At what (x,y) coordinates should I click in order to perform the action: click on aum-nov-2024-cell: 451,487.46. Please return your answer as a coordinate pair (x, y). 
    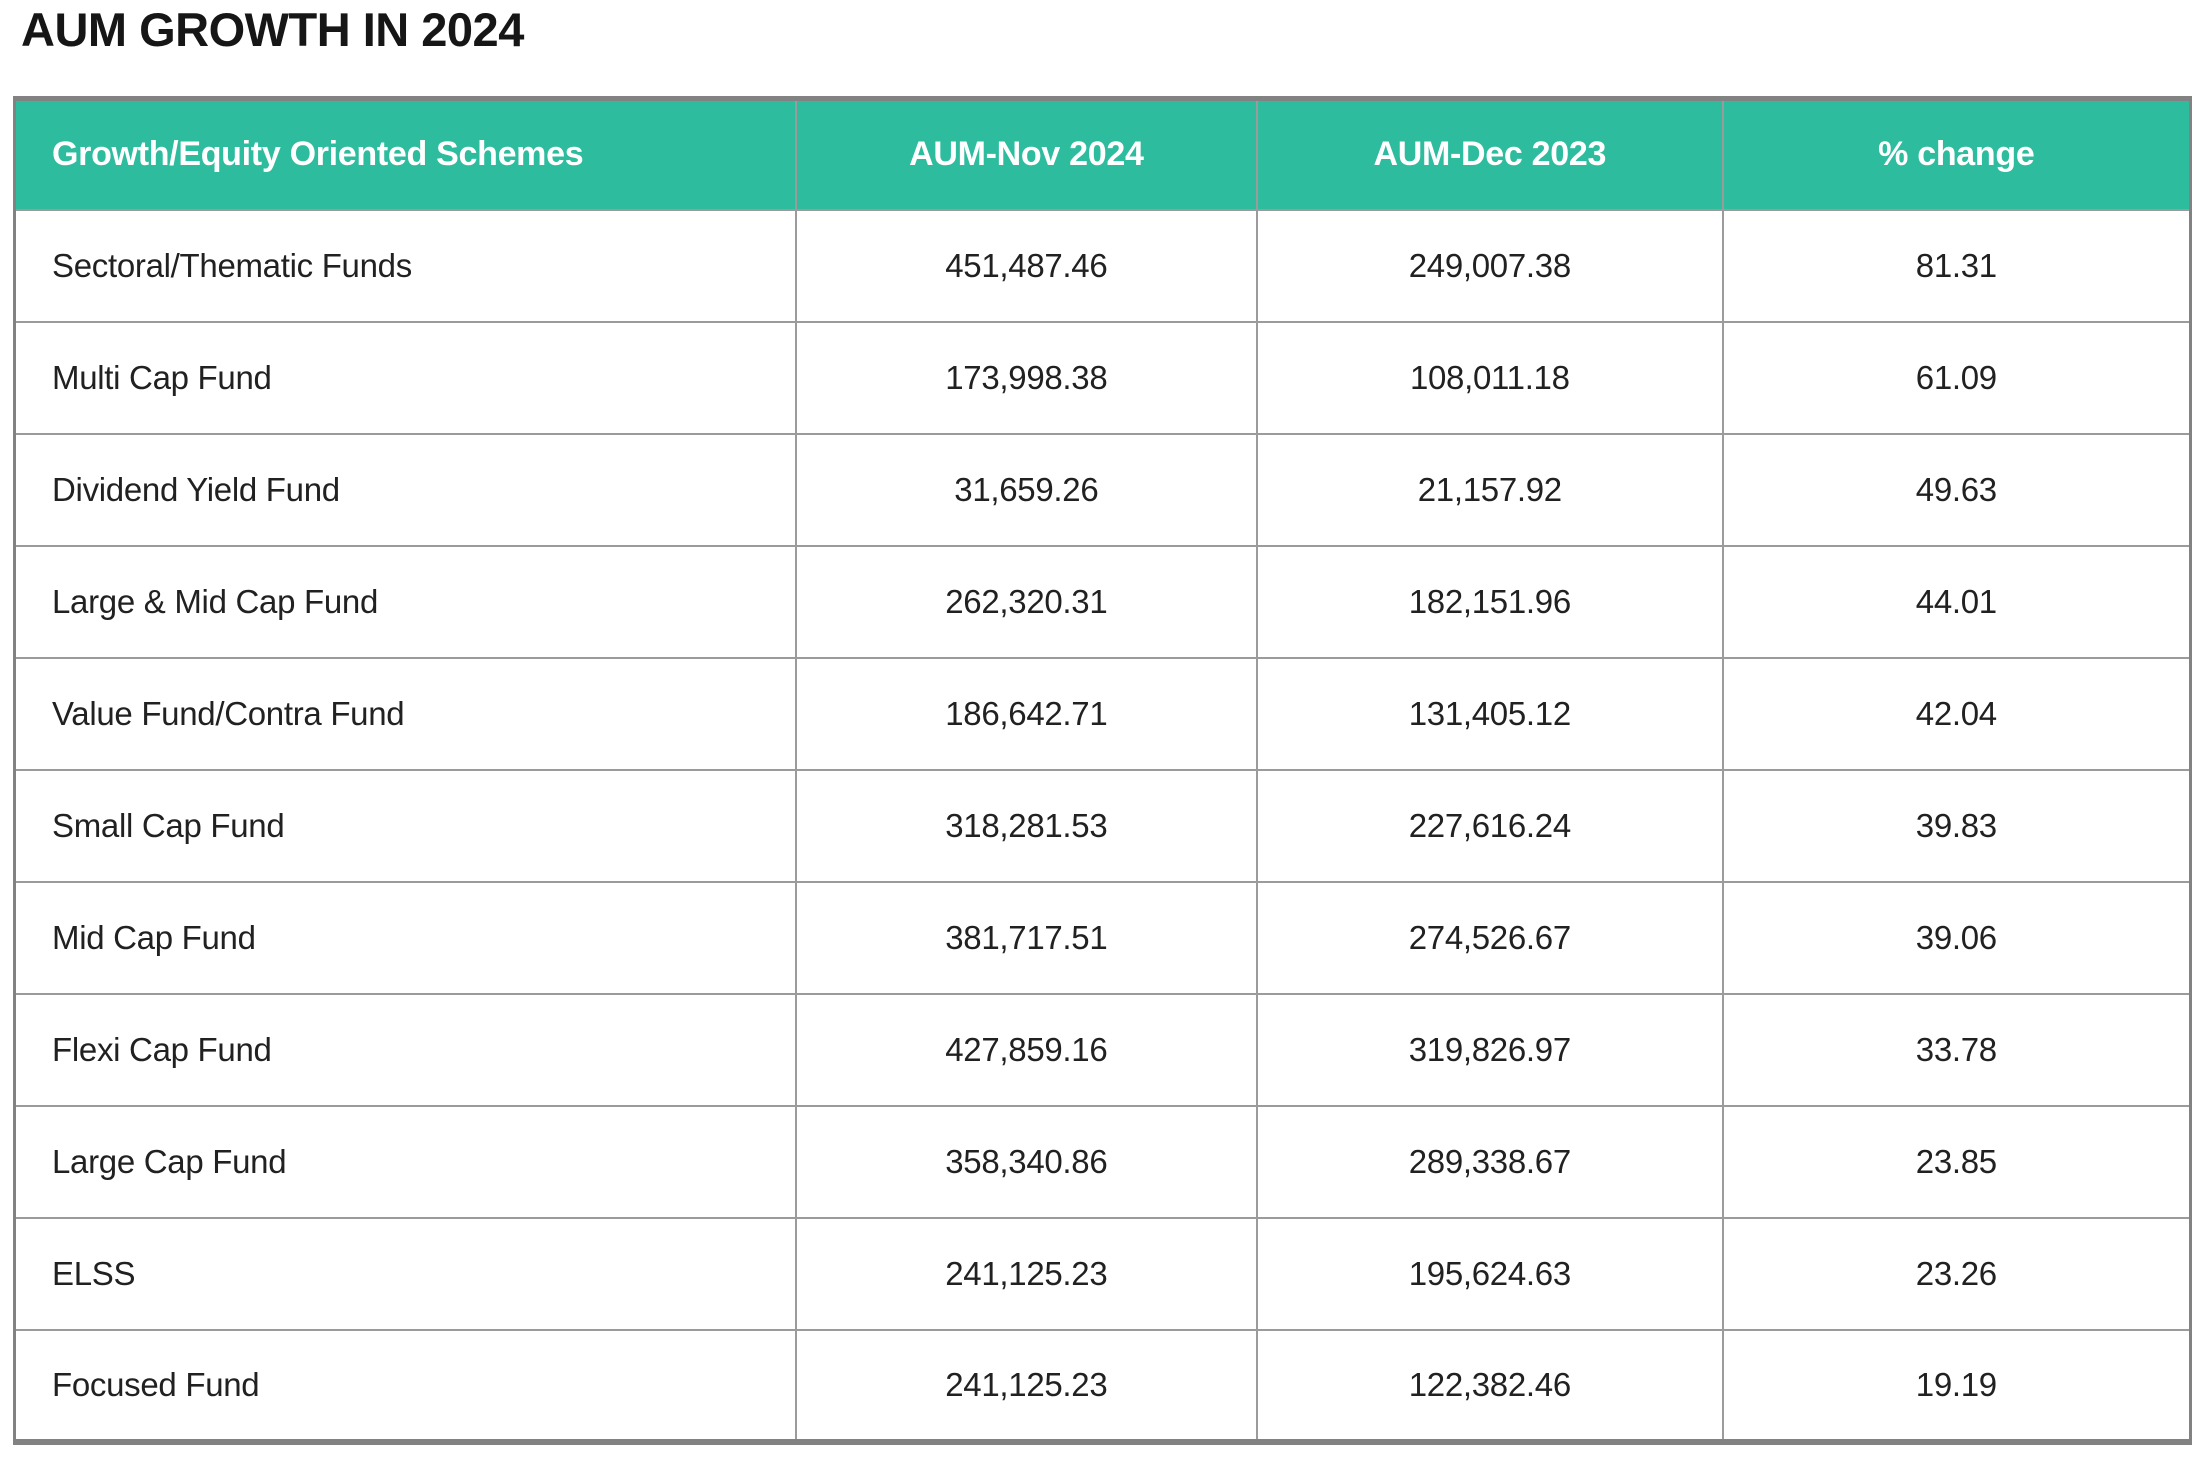
    Looking at the image, I should click on (1026, 265).